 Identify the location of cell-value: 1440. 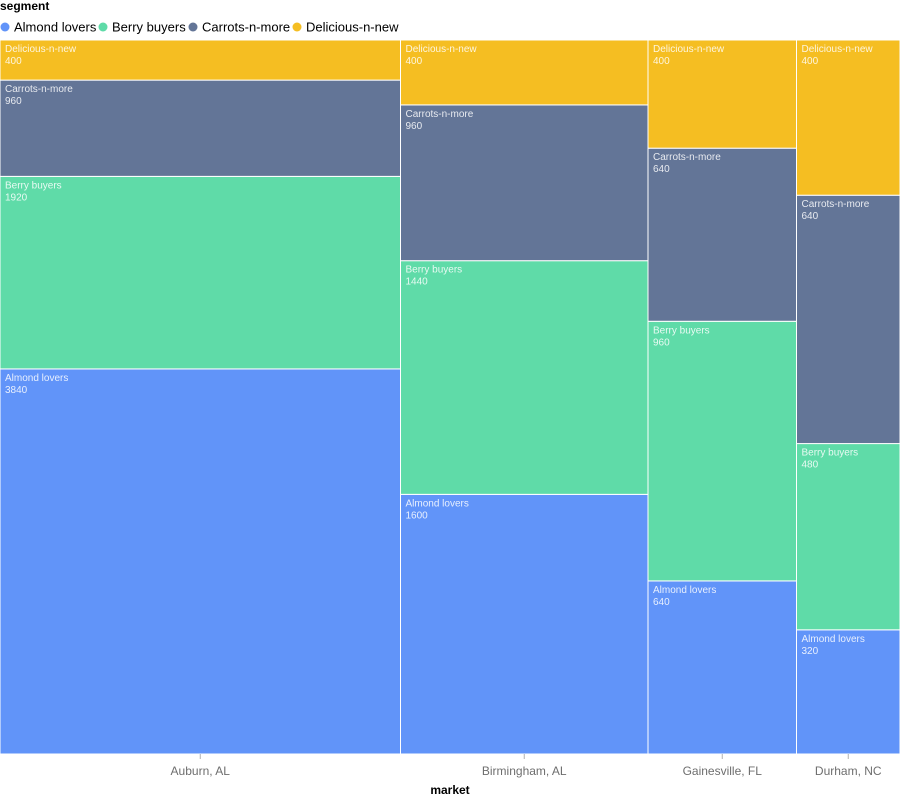
(417, 282).